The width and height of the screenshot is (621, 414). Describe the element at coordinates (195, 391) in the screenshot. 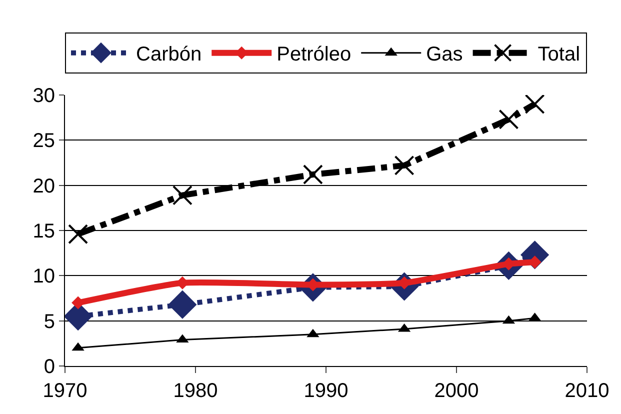

I see `x-tick-label: 1980` at that location.